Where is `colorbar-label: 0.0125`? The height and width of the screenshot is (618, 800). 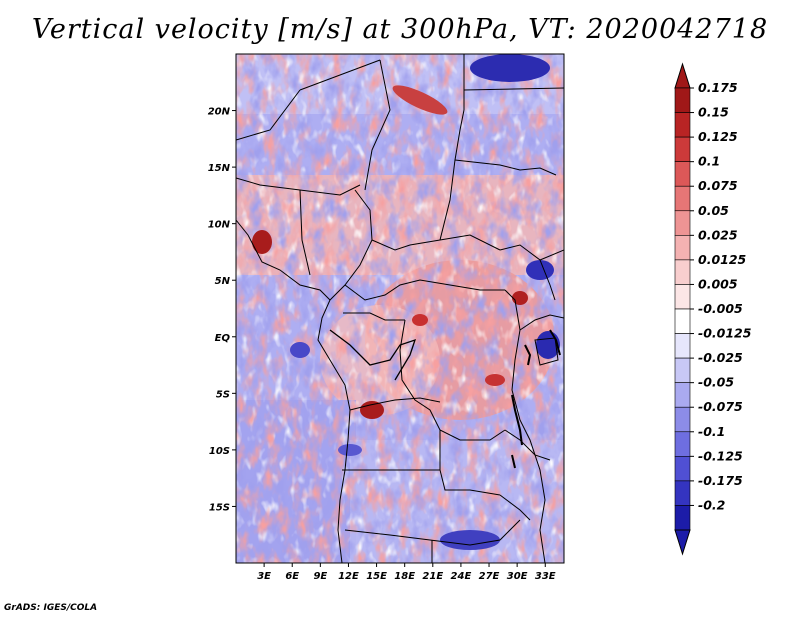 colorbar-label: 0.0125 is located at coordinates (722, 259).